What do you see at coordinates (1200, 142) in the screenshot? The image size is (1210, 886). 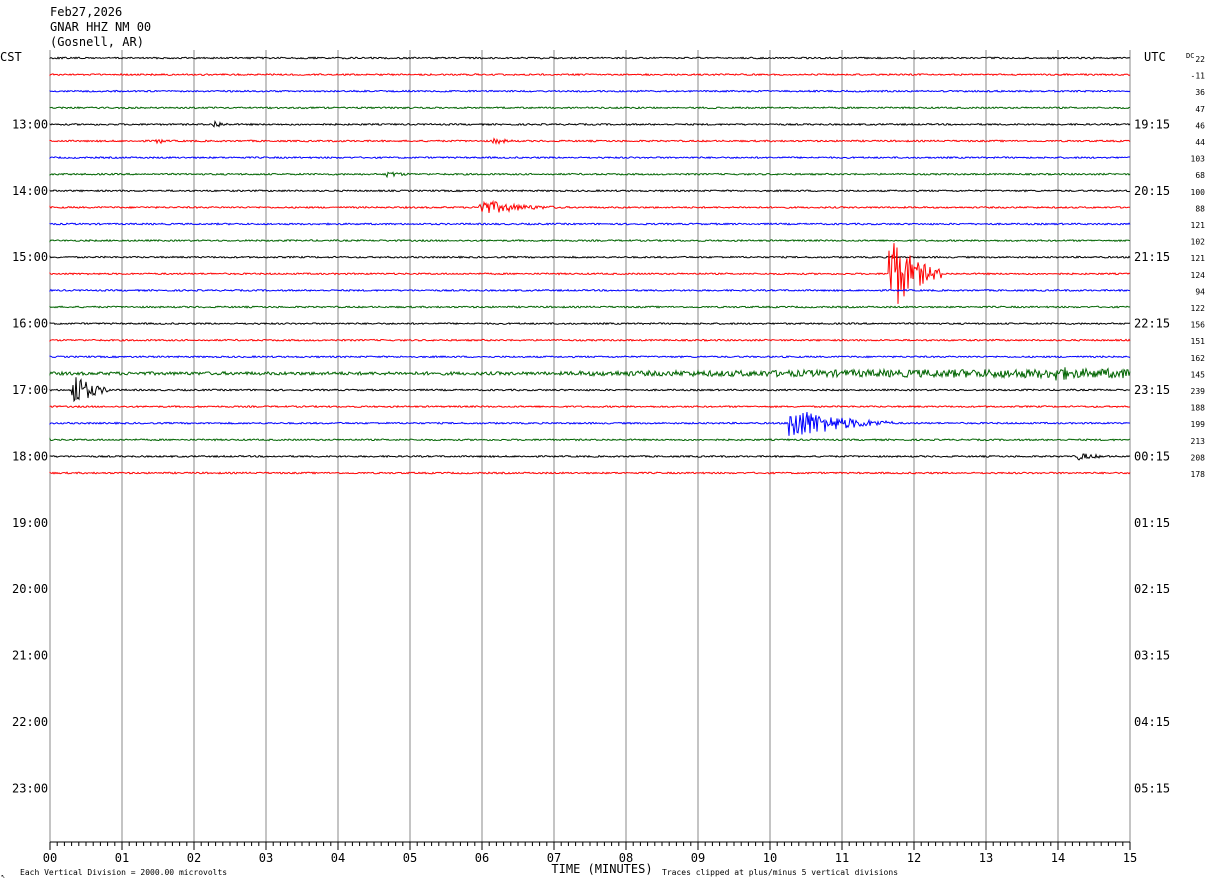 I see `dc-offset-value: 44` at bounding box center [1200, 142].